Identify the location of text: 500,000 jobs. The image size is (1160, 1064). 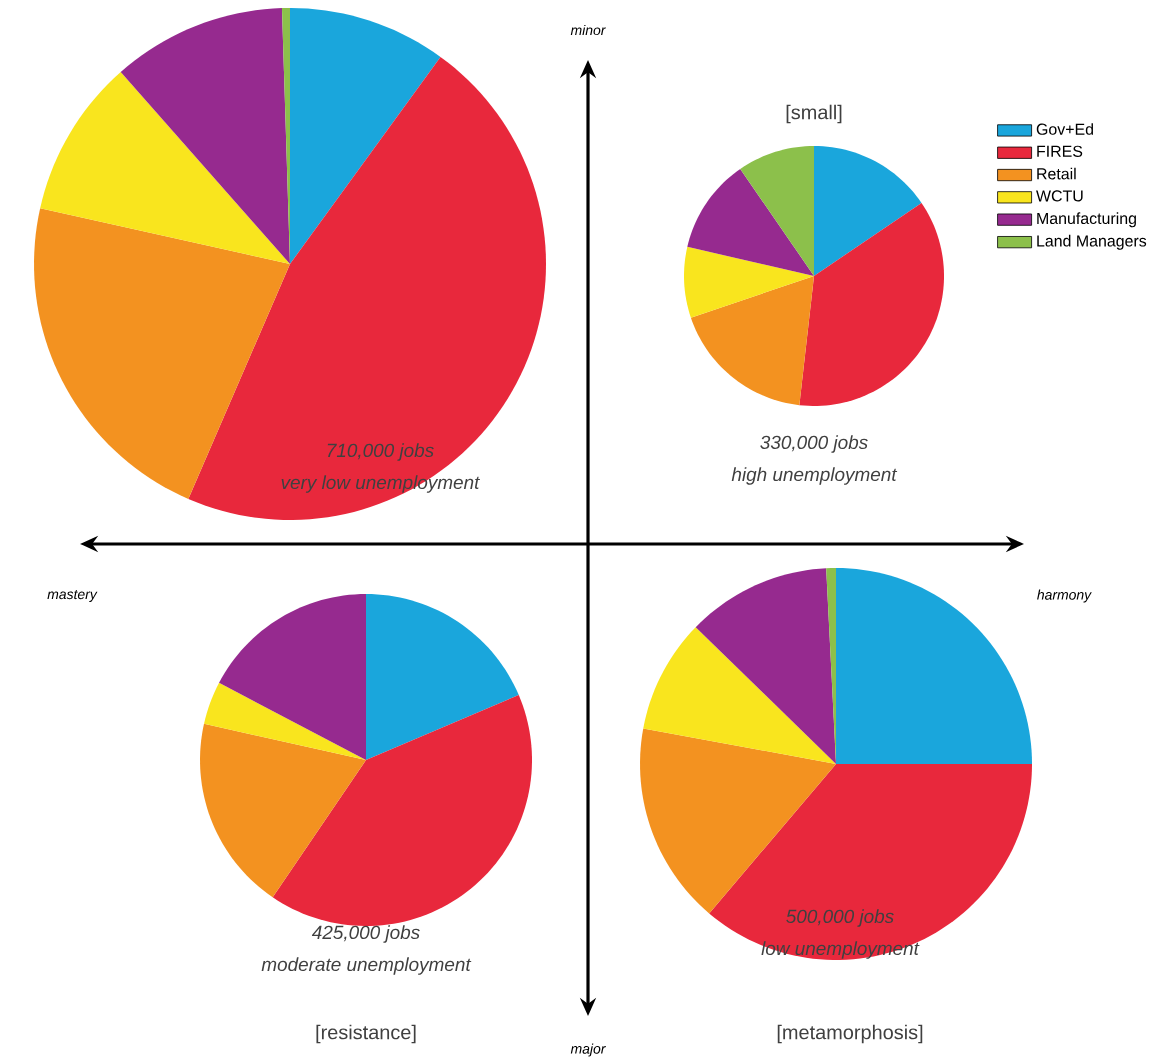
(840, 918).